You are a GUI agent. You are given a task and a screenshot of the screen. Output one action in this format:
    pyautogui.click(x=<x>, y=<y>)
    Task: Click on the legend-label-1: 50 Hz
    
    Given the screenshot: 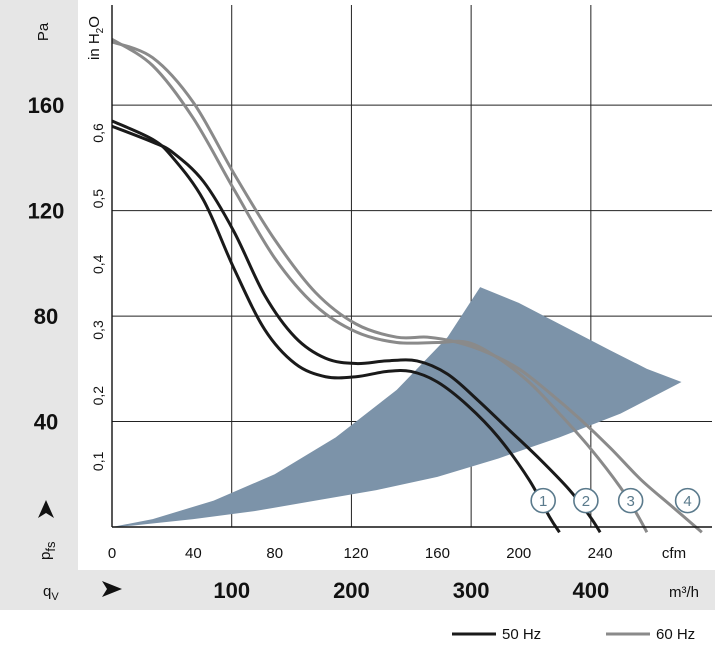 What is the action you would take?
    pyautogui.click(x=521, y=634)
    